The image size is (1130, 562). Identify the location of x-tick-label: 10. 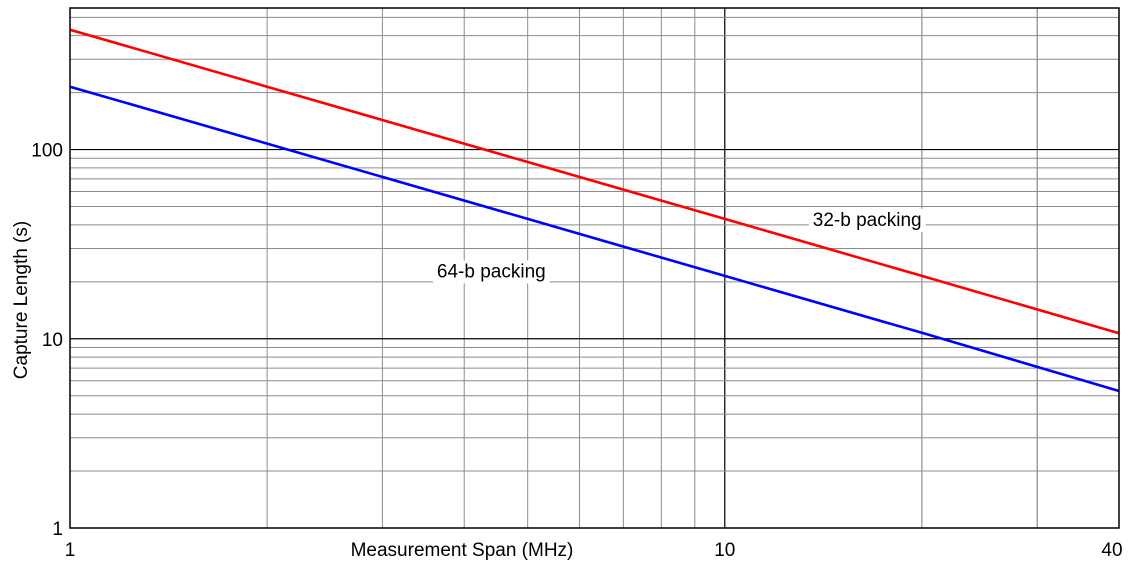
(724, 550).